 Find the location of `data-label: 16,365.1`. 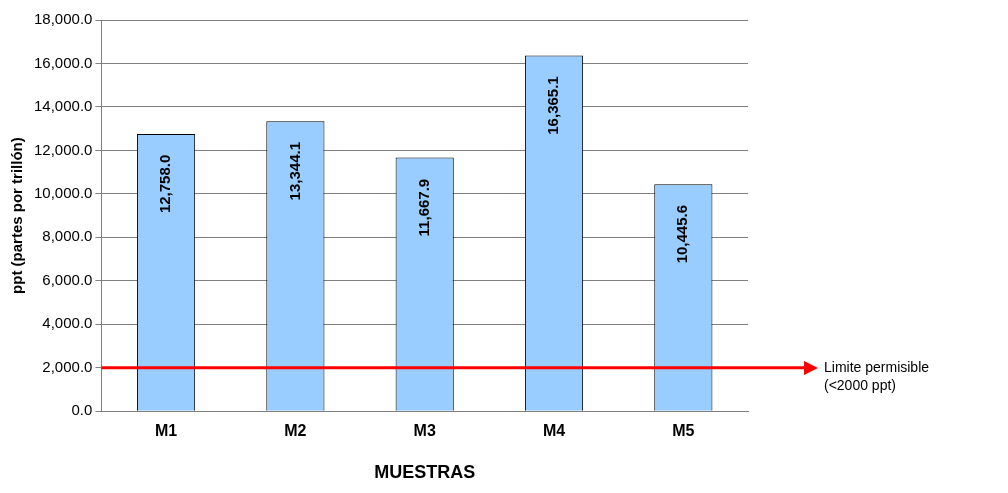

data-label: 16,365.1 is located at coordinates (553, 105).